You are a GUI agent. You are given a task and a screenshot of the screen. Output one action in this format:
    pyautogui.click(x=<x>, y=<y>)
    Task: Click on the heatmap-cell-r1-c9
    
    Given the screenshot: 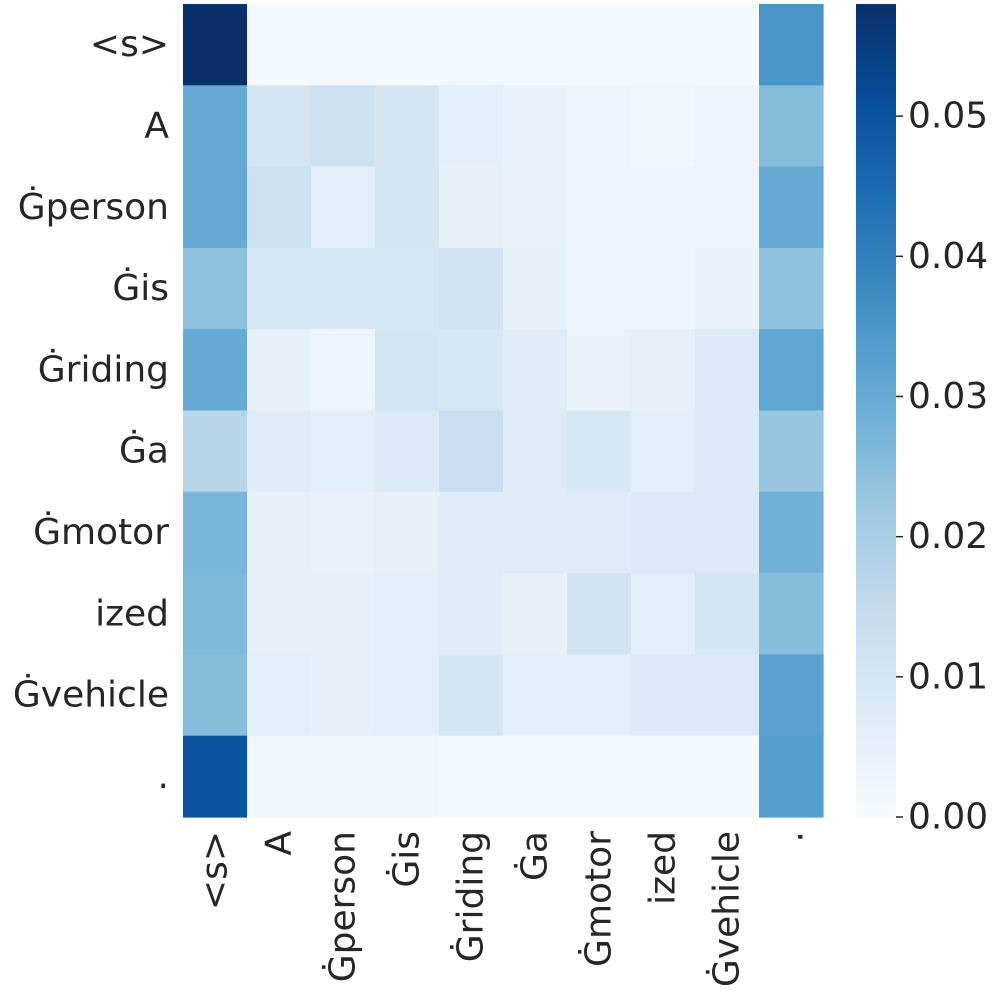 What is the action you would take?
    pyautogui.click(x=791, y=126)
    